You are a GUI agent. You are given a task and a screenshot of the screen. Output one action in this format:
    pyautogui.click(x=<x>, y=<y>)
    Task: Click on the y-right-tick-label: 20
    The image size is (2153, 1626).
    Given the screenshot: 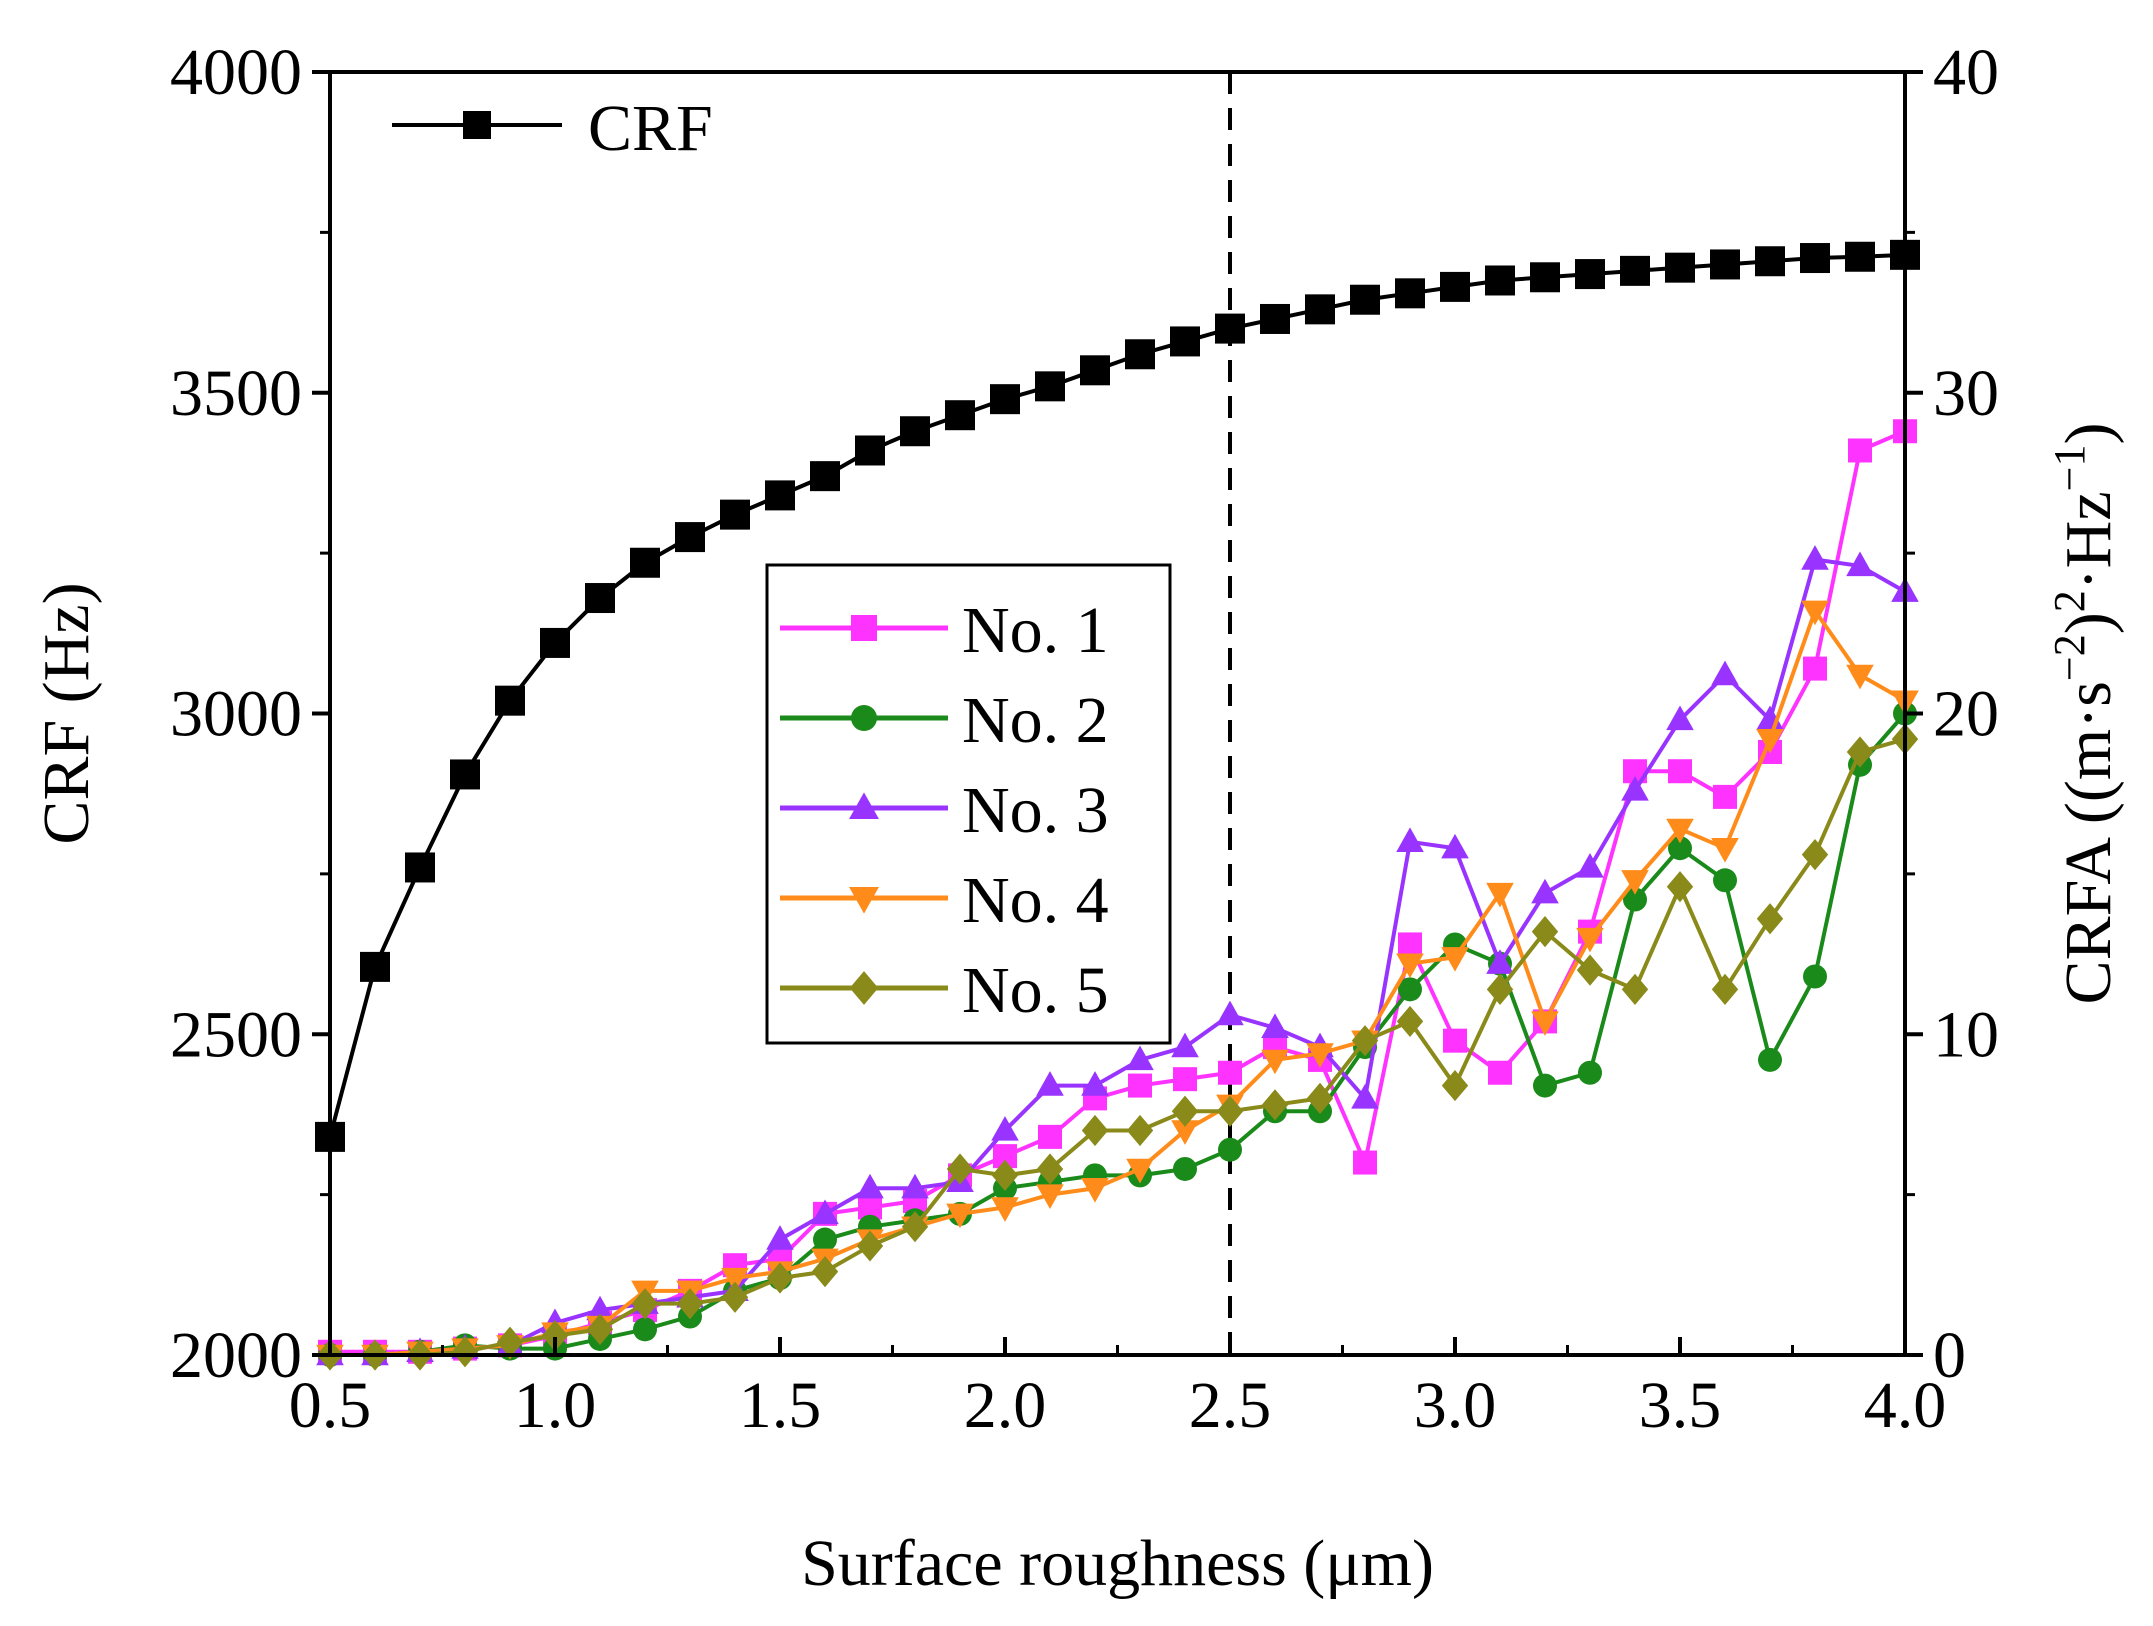 What is the action you would take?
    pyautogui.click(x=1966, y=714)
    